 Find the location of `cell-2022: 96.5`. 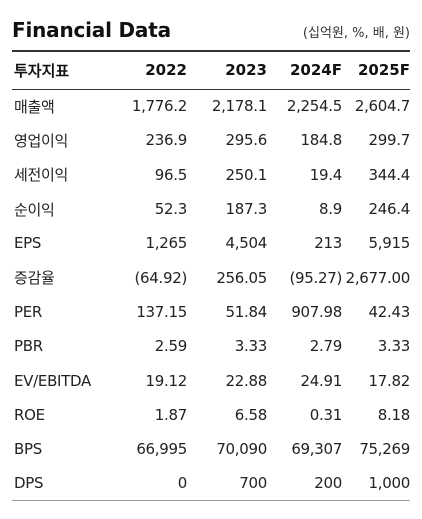

cell-2022: 96.5 is located at coordinates (171, 174).